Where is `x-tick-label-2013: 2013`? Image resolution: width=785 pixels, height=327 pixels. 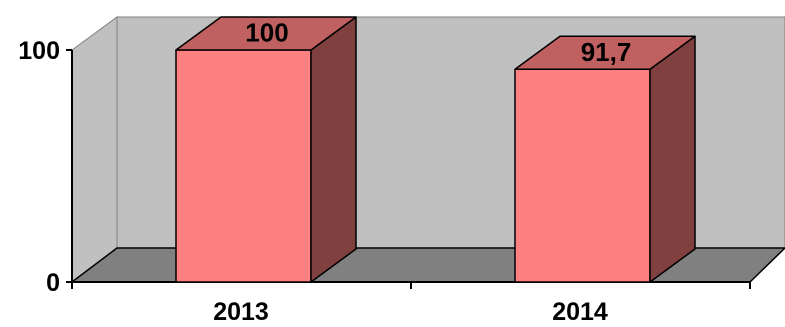 x-tick-label-2013: 2013 is located at coordinates (241, 312).